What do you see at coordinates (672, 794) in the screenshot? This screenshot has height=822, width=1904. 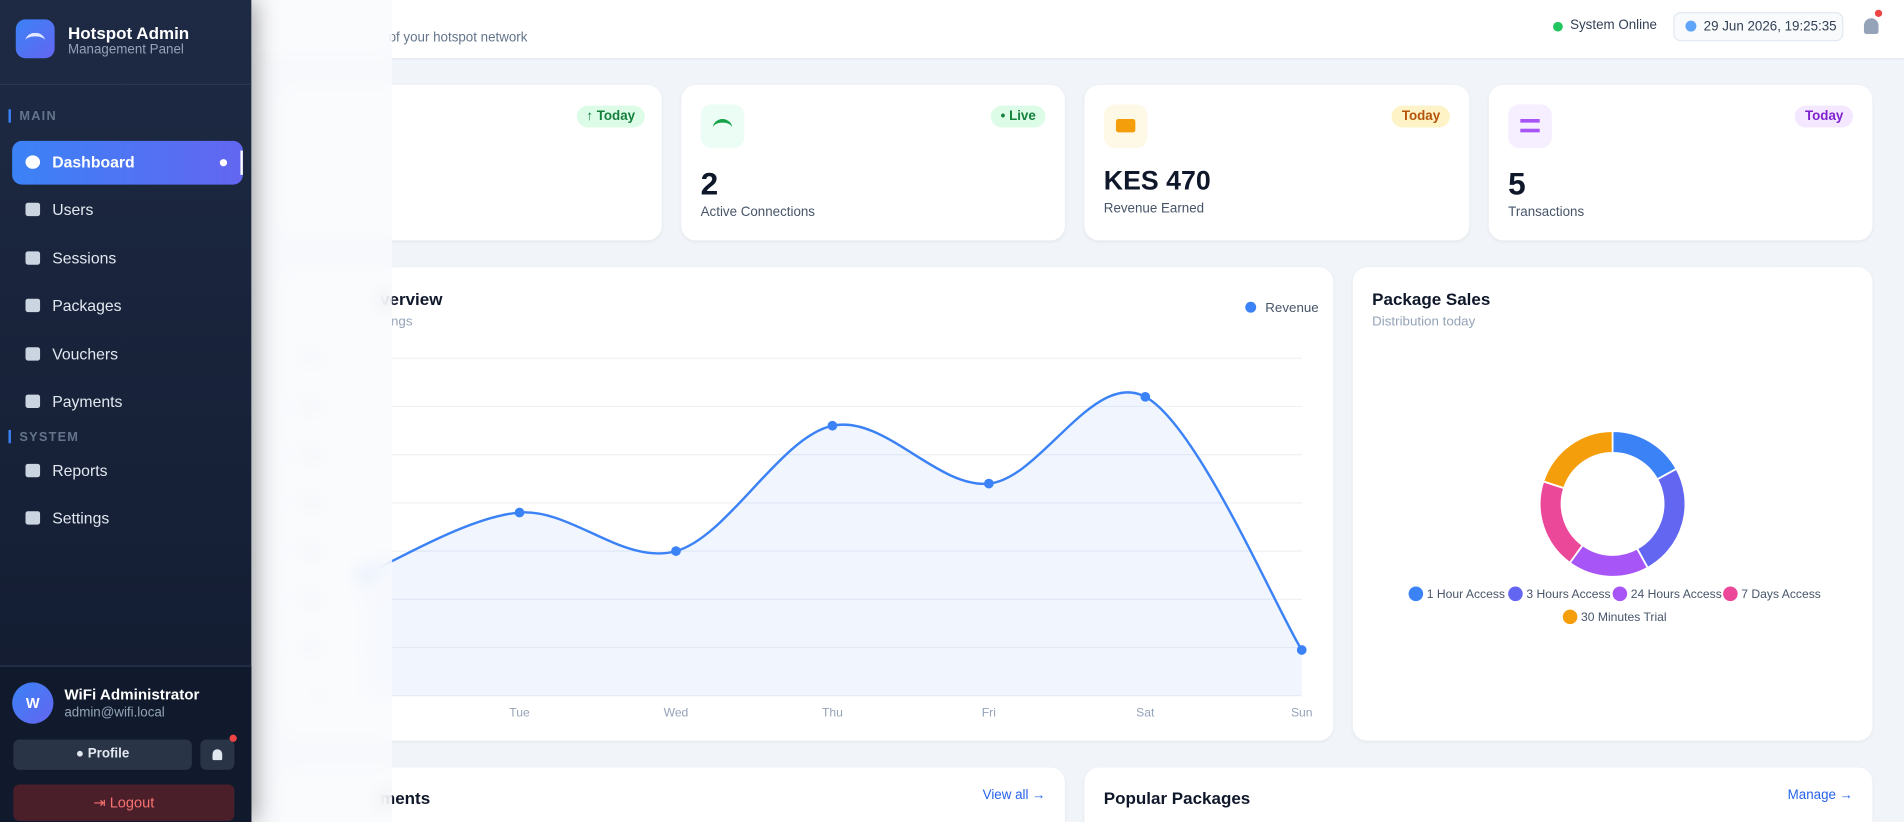 I see `panel: ments View all →` at bounding box center [672, 794].